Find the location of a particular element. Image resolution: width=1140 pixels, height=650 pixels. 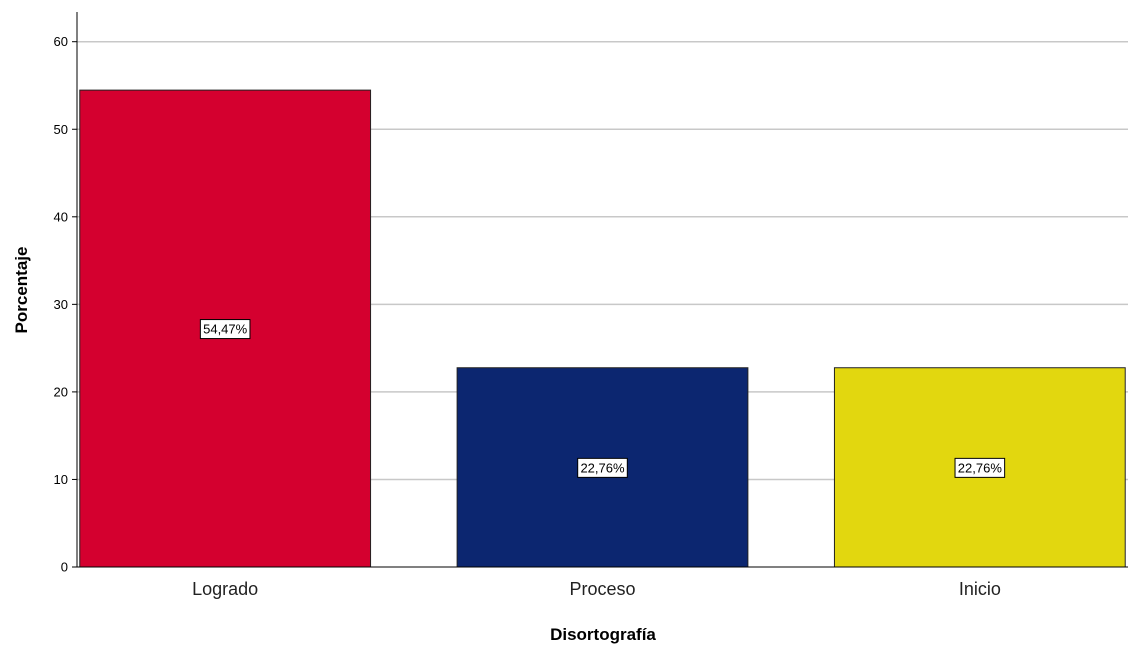

x-tick-label: Proceso is located at coordinates (602, 589).